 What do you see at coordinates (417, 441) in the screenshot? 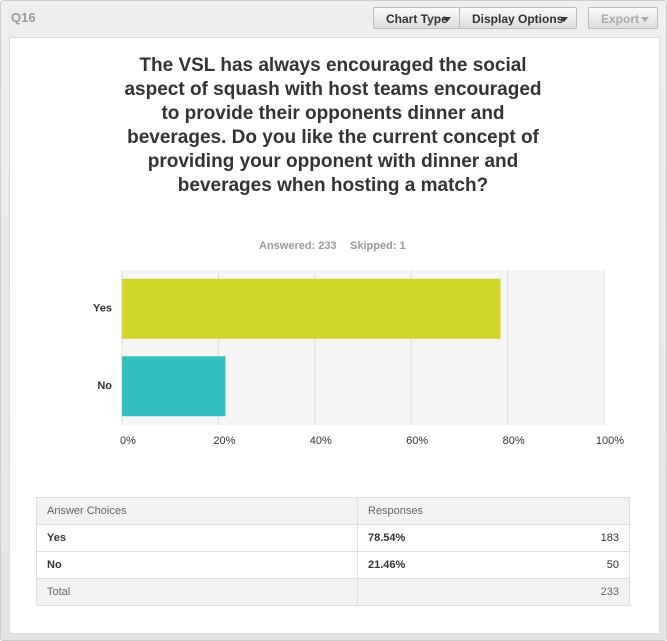
I see `x-tick-label: 60%` at bounding box center [417, 441].